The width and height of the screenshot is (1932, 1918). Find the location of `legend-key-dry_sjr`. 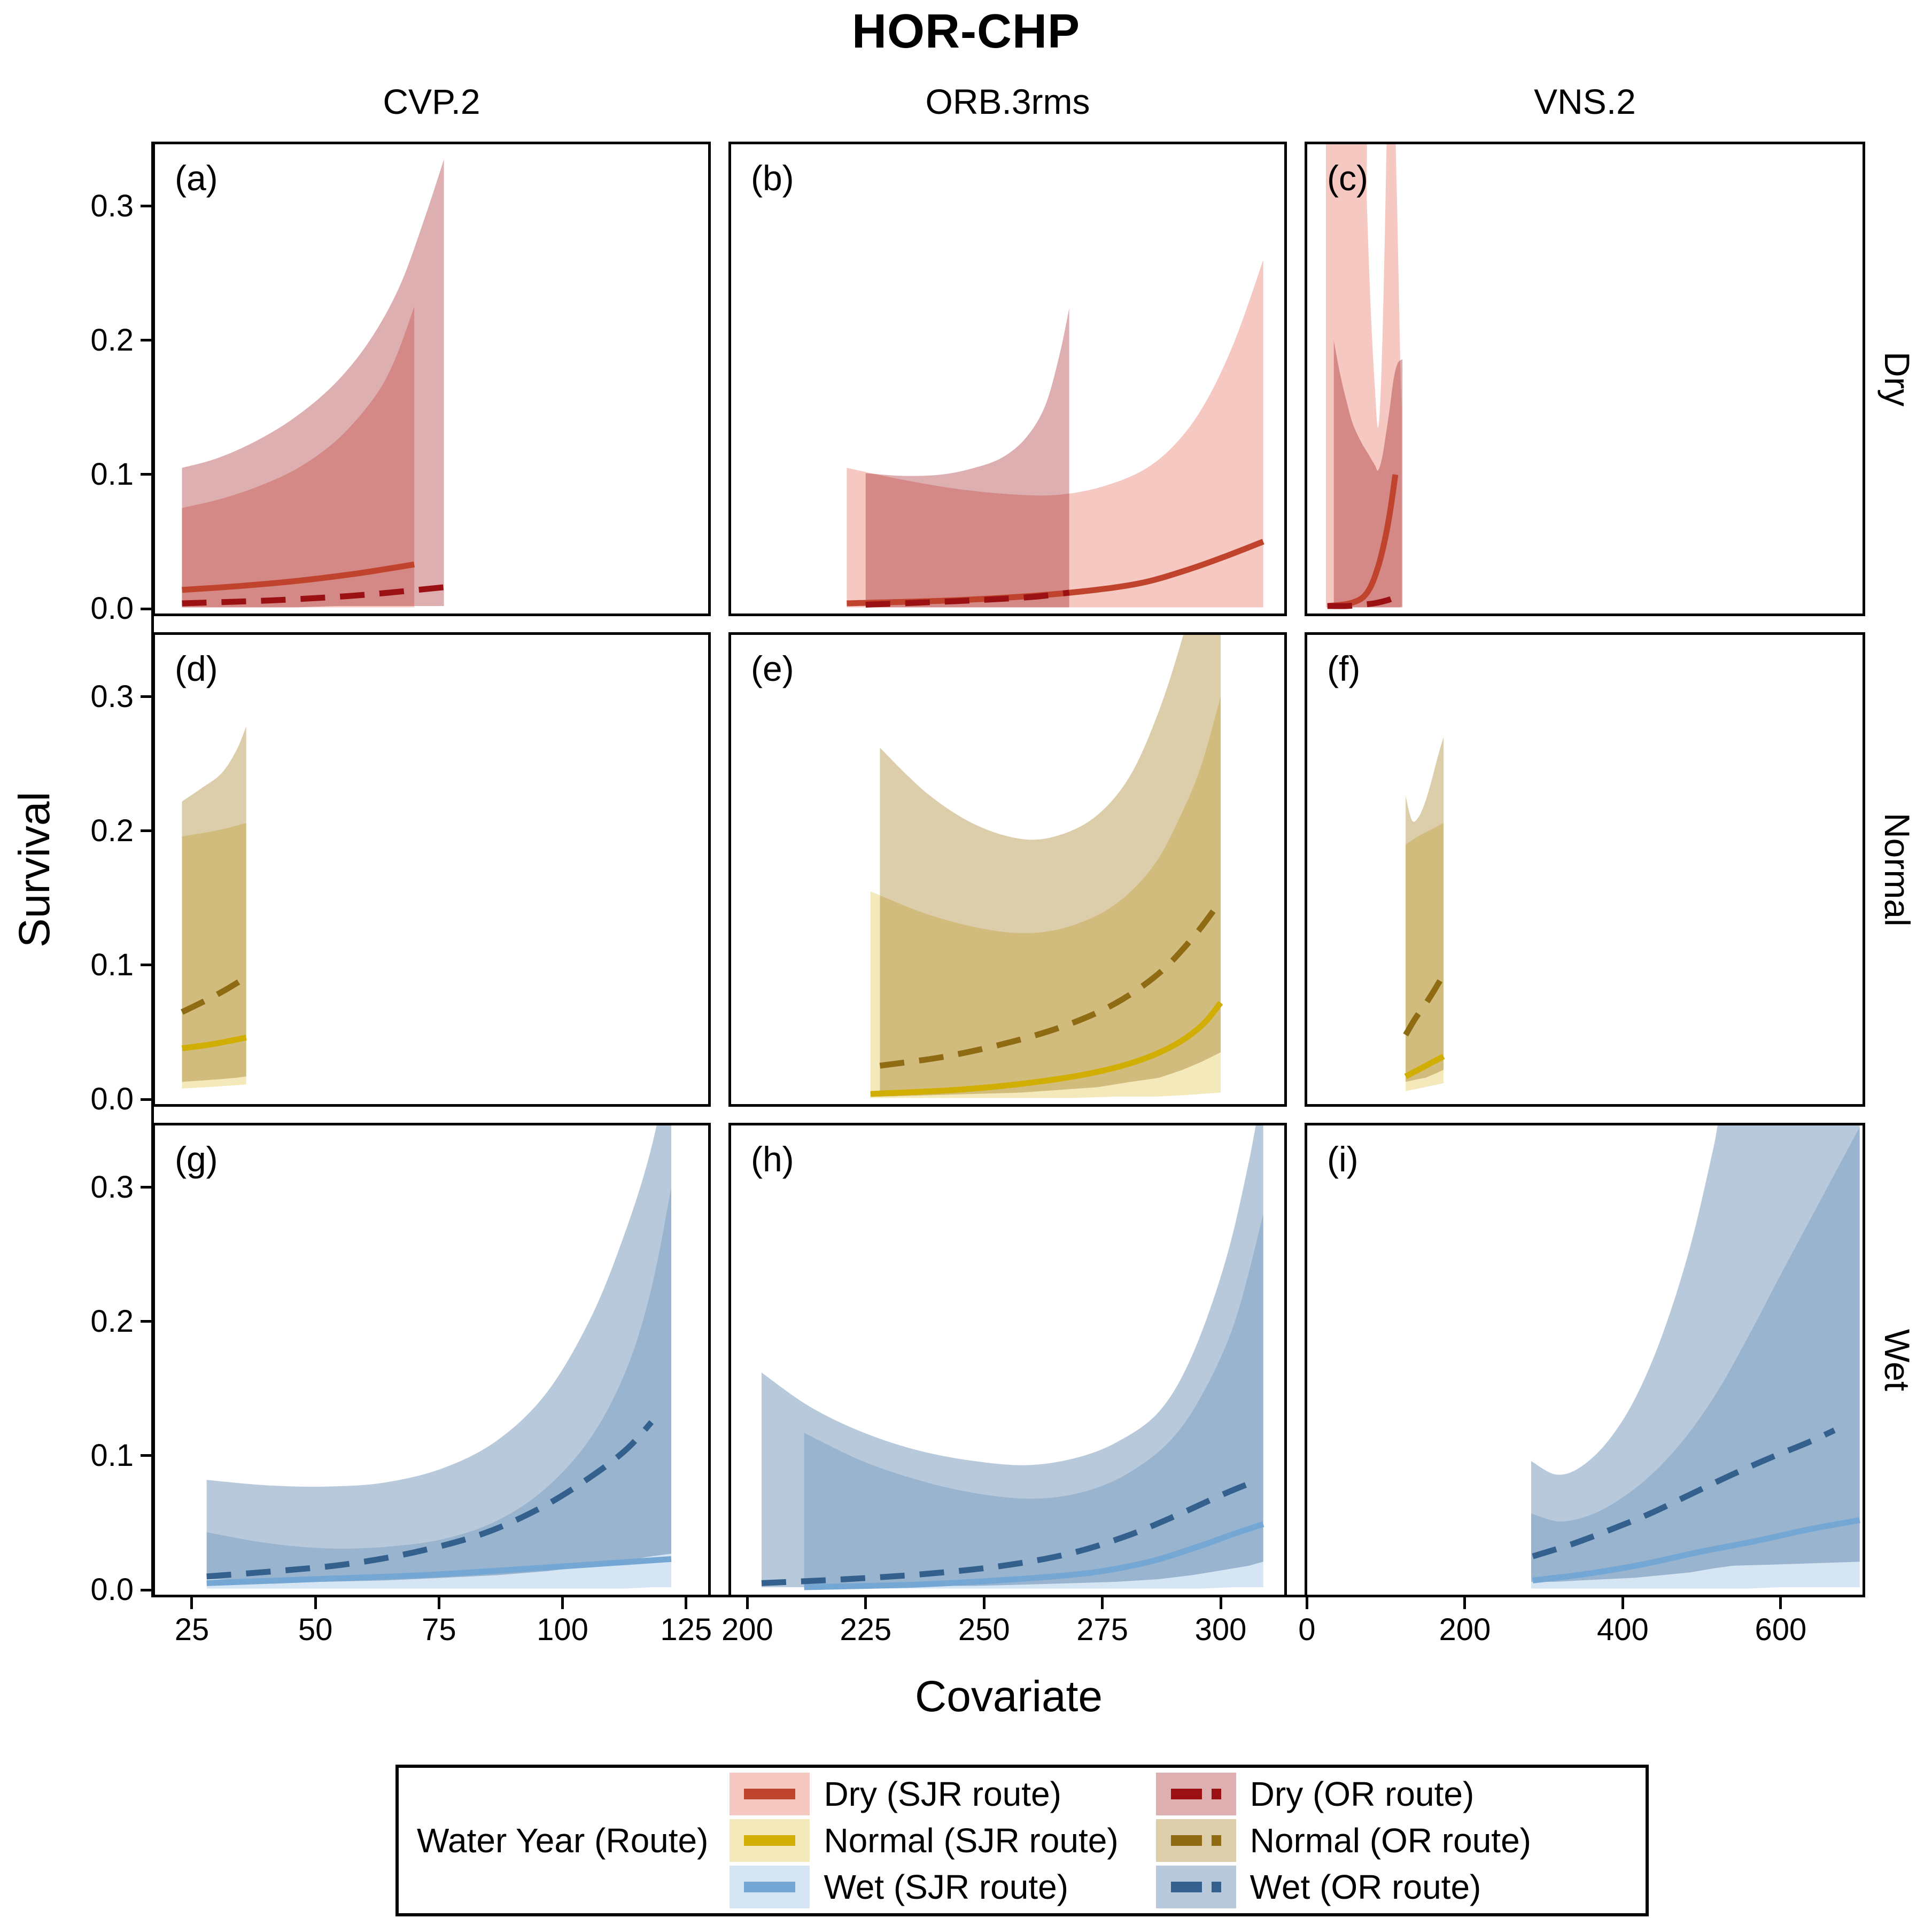

legend-key-dry_sjr is located at coordinates (770, 1794).